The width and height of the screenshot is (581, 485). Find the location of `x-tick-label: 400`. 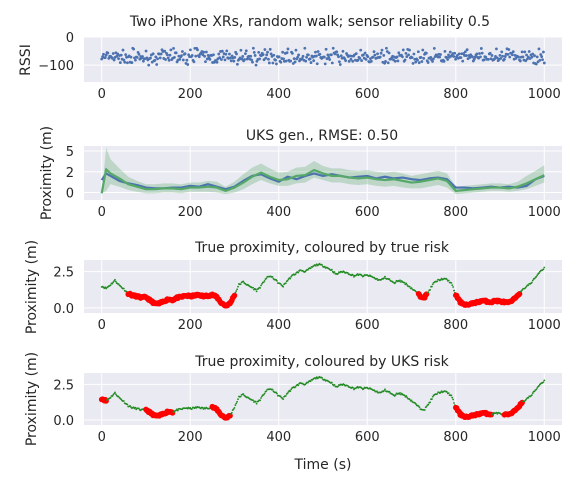

x-tick-label: 400 is located at coordinates (278, 212).